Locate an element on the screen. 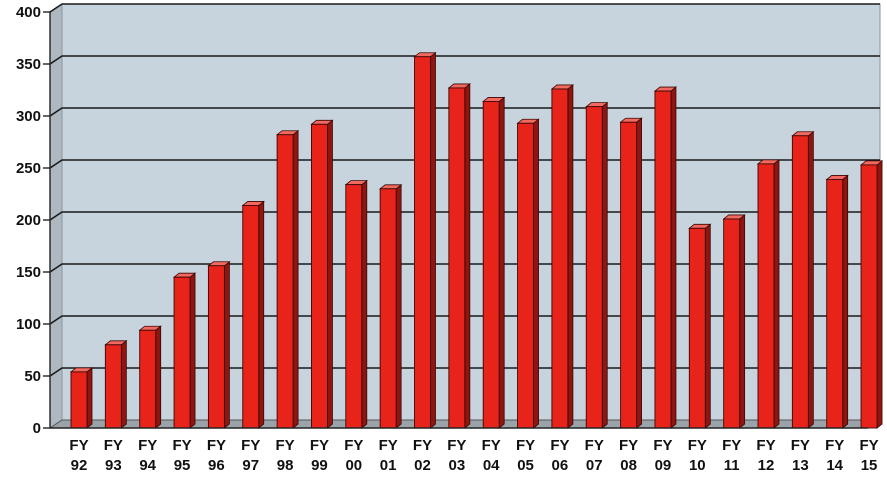 This screenshot has height=479, width=887. y-axis-tick-labels: 0 50 100 150 200 250 300 350 400 is located at coordinates (33, 220).